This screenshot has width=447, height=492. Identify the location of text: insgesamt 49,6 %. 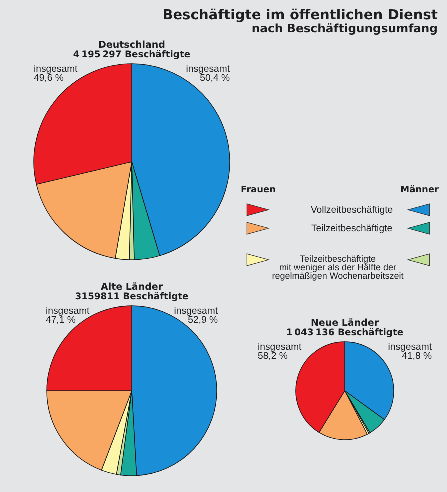
(56, 74).